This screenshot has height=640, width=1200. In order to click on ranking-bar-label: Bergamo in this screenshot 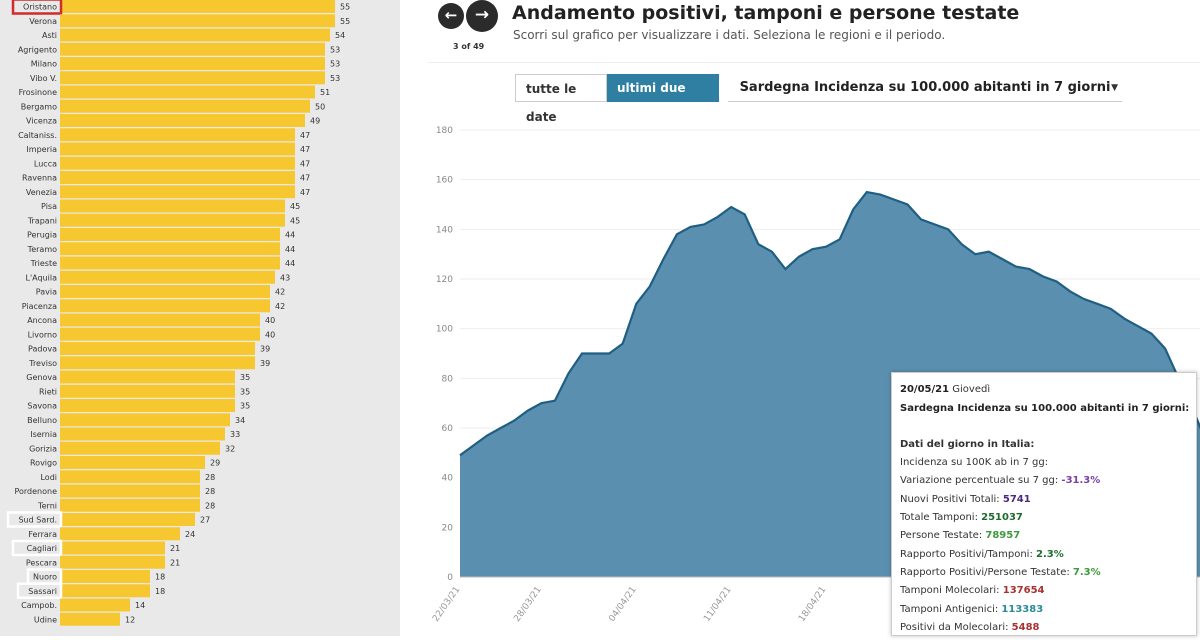, I will do `click(39, 106)`.